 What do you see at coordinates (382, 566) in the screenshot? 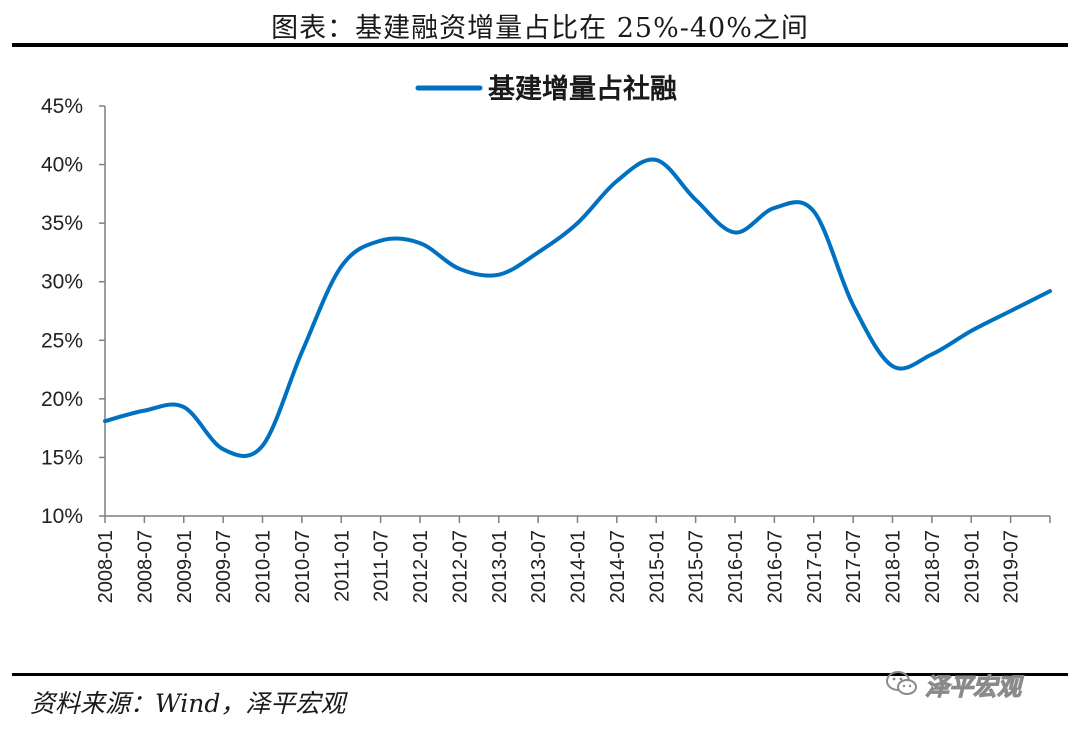
I see `x-tick-label: 2011-07` at bounding box center [382, 566].